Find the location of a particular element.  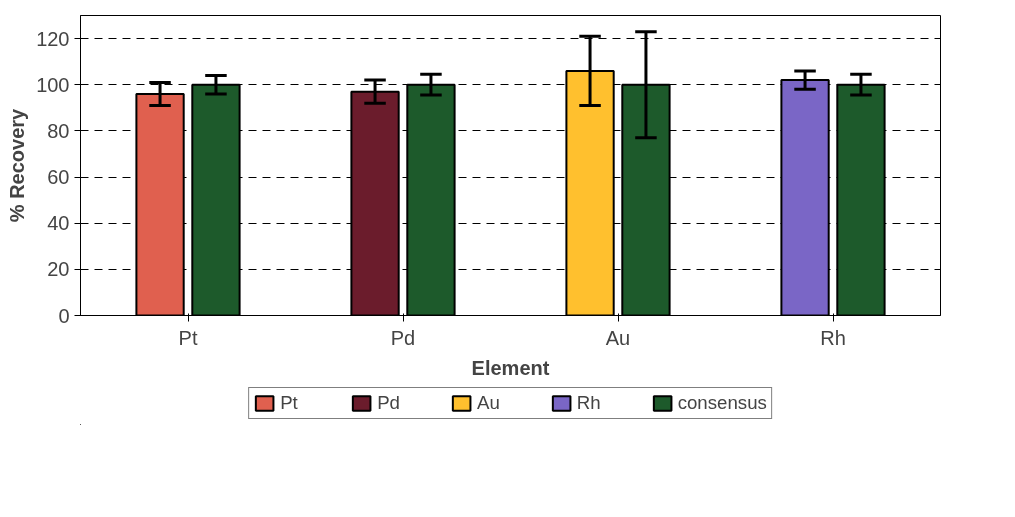

y-tick-label: 0 is located at coordinates (64, 315).